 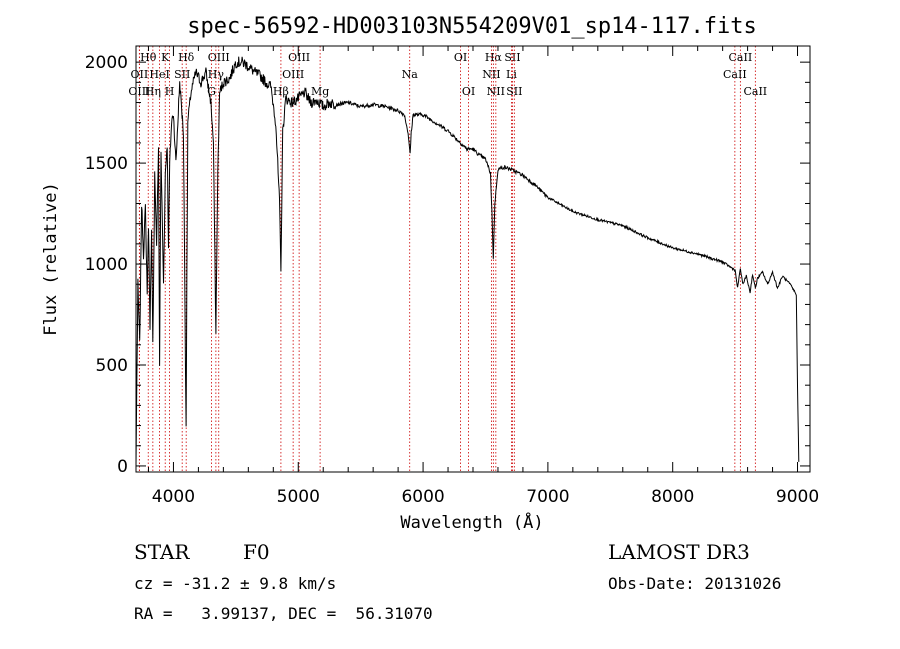 I want to click on y-tick-label: 2000, so click(x=106, y=63).